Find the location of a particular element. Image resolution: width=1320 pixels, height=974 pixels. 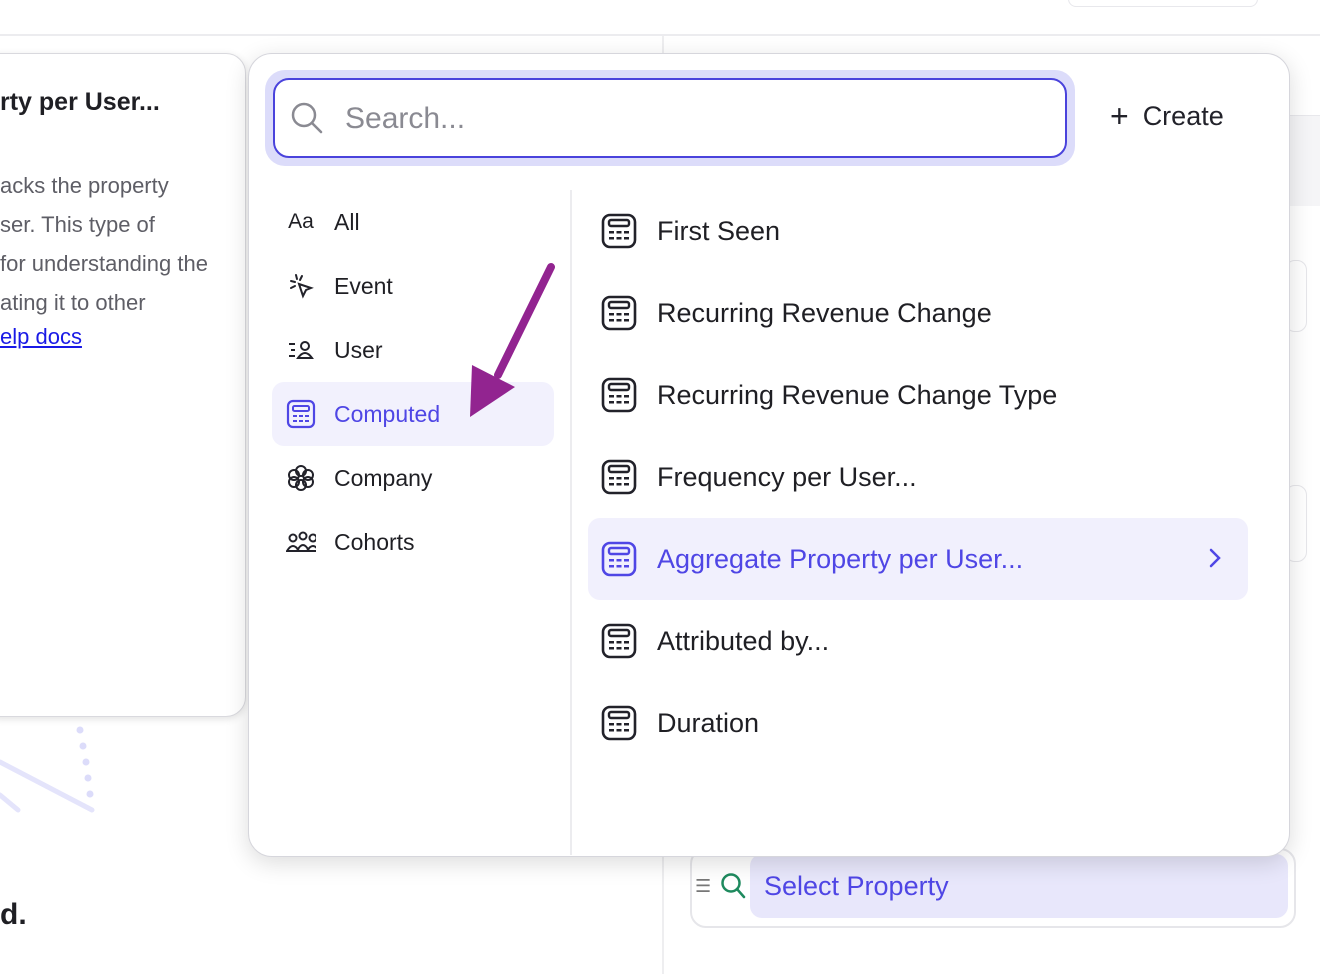

user-list-icon is located at coordinates (301, 350).